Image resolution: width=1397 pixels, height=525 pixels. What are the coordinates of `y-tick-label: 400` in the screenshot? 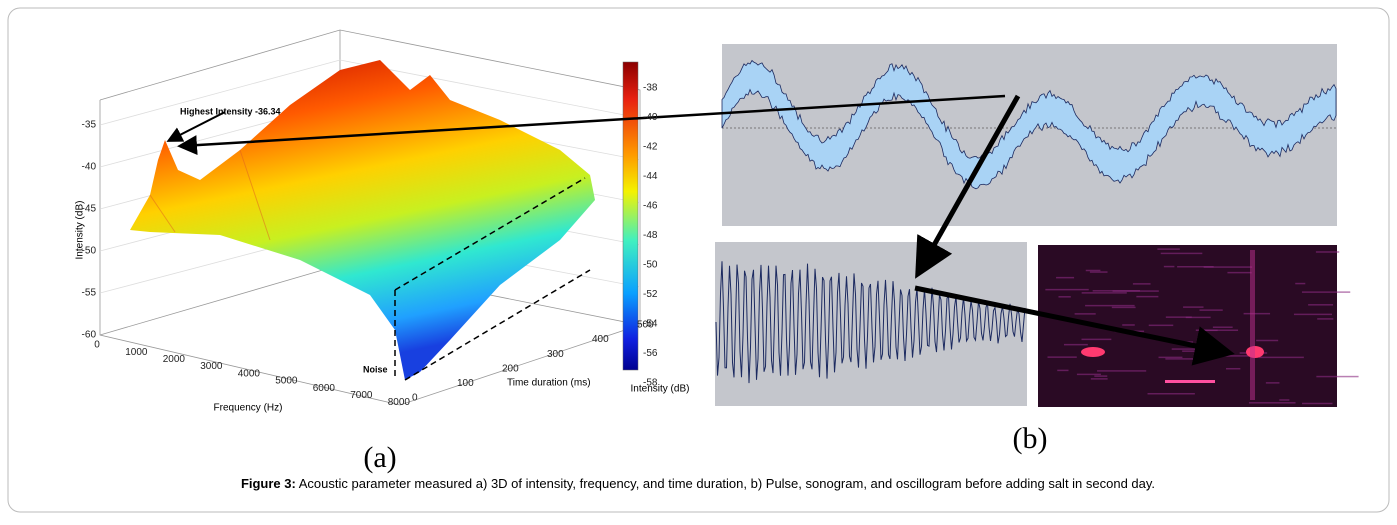 It's located at (600, 339).